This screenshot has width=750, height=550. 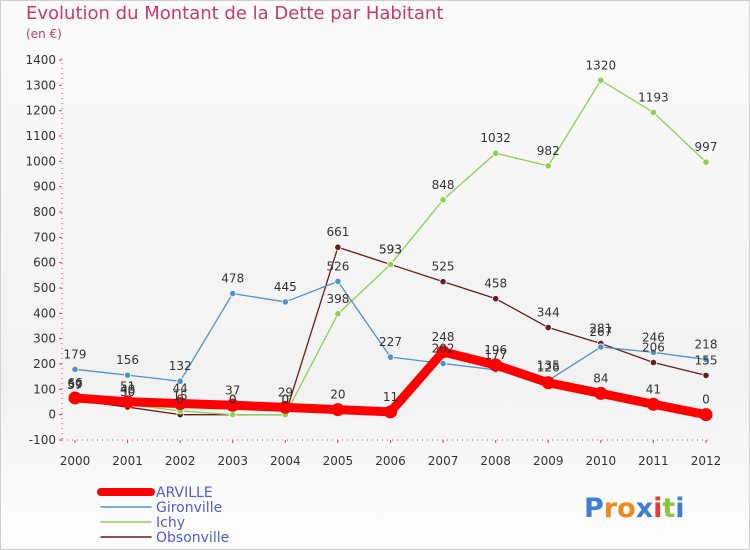 What do you see at coordinates (668, 508) in the screenshot?
I see `logo-letter: t` at bounding box center [668, 508].